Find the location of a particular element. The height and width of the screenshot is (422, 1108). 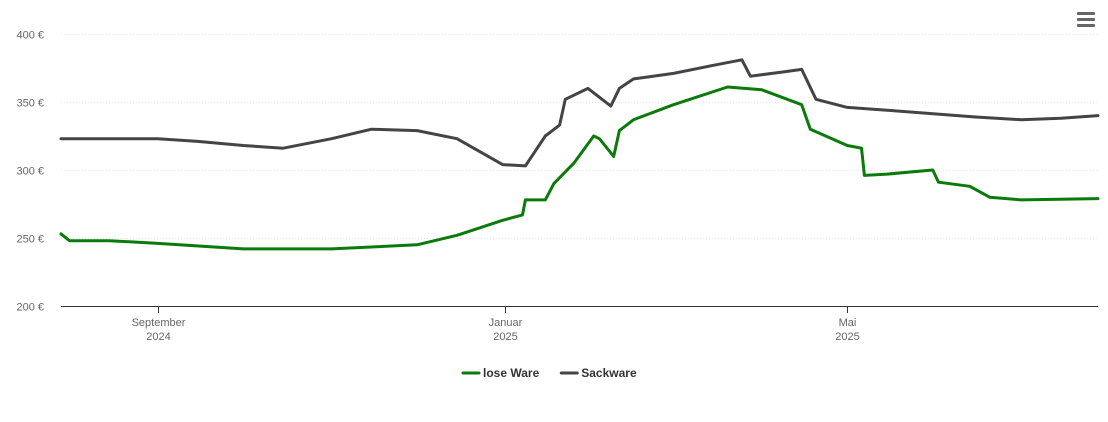

legend: lose Ware Sackware is located at coordinates (549, 373).